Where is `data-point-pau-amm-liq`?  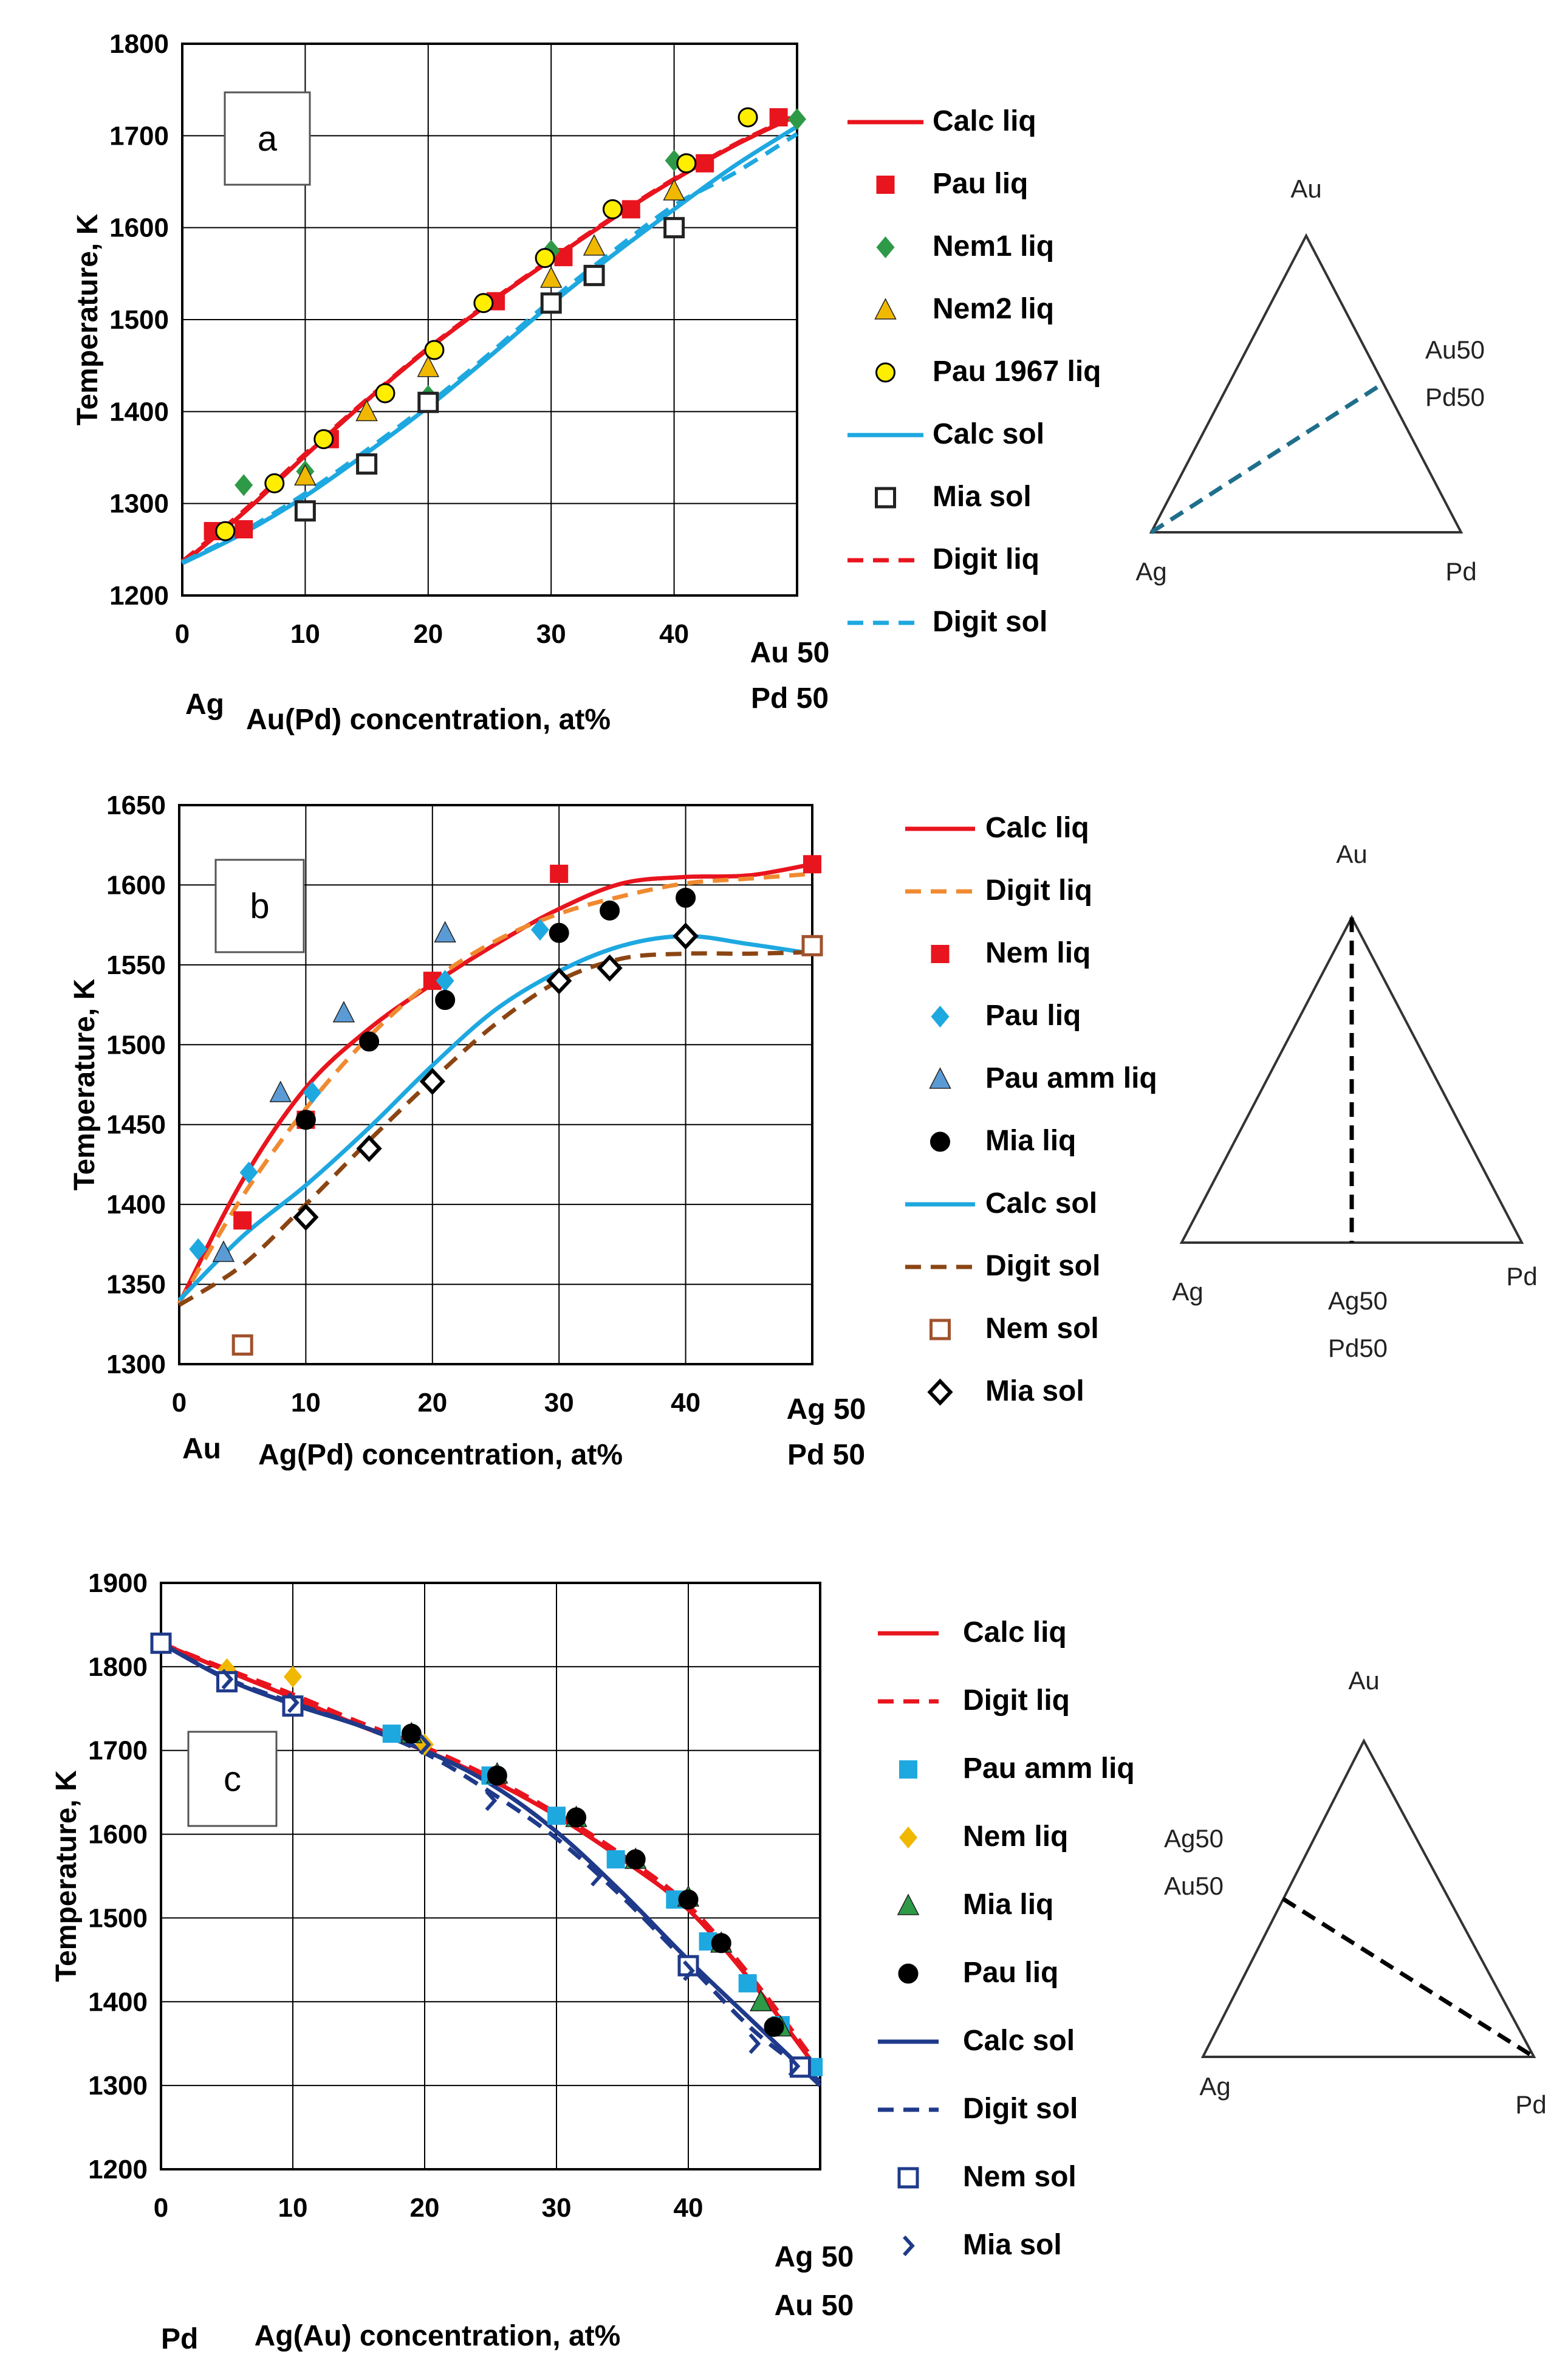 data-point-pau-amm-liq is located at coordinates (223, 1251).